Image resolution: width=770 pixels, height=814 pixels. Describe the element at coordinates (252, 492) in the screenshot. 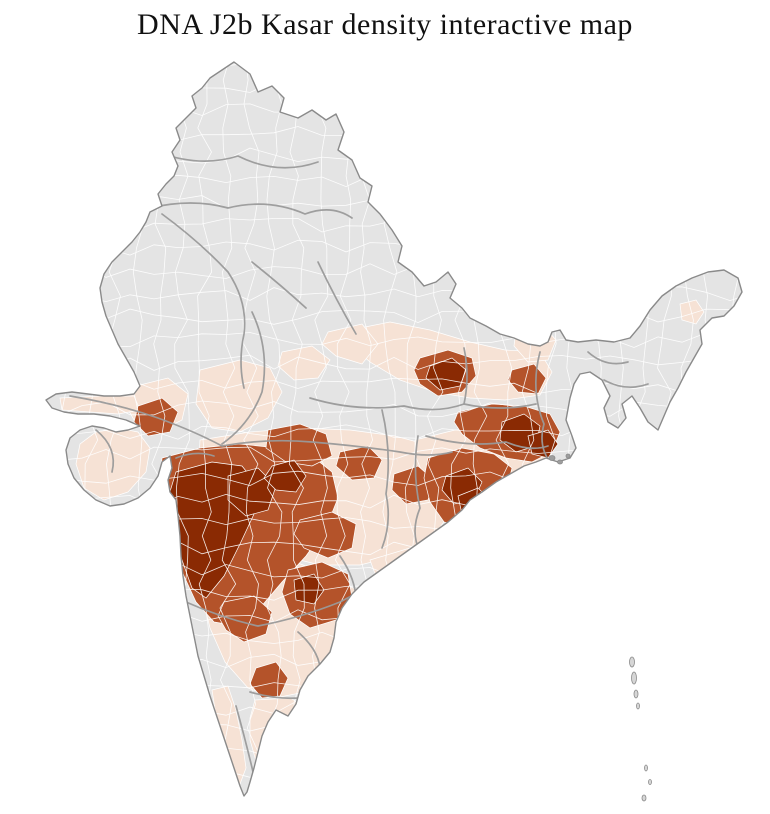

I see `map-region-ahmednagar-lobe` at that location.